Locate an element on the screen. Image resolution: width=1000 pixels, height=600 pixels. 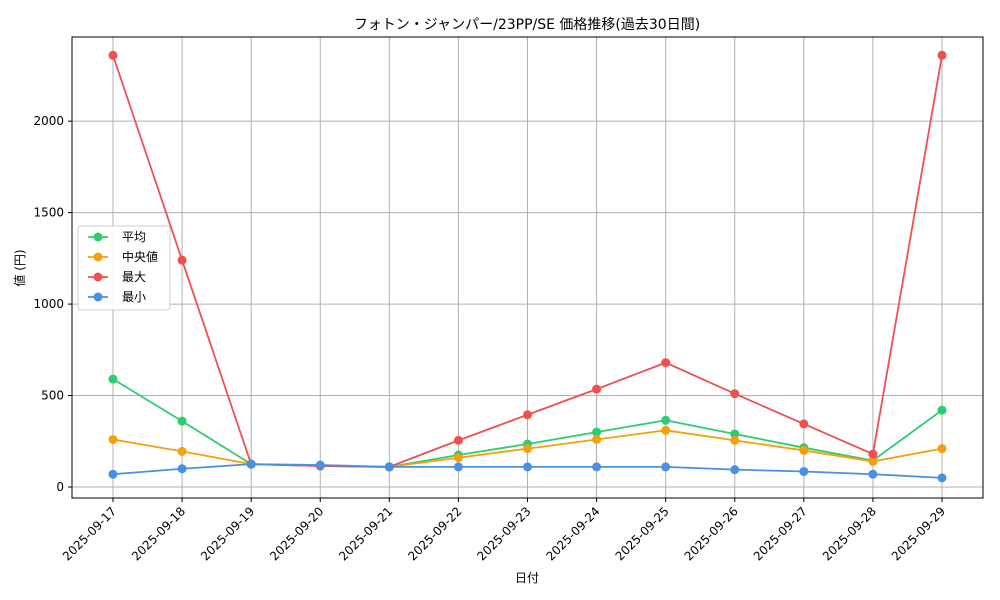
y-tick-label: 0 is located at coordinates (60, 487).